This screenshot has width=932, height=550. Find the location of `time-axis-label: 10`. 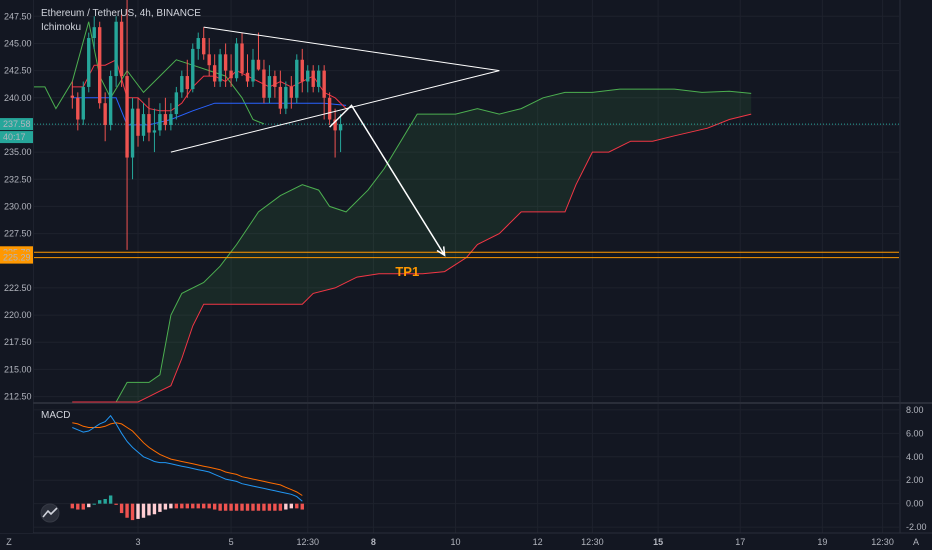

time-axis-label: 10 is located at coordinates (456, 542).